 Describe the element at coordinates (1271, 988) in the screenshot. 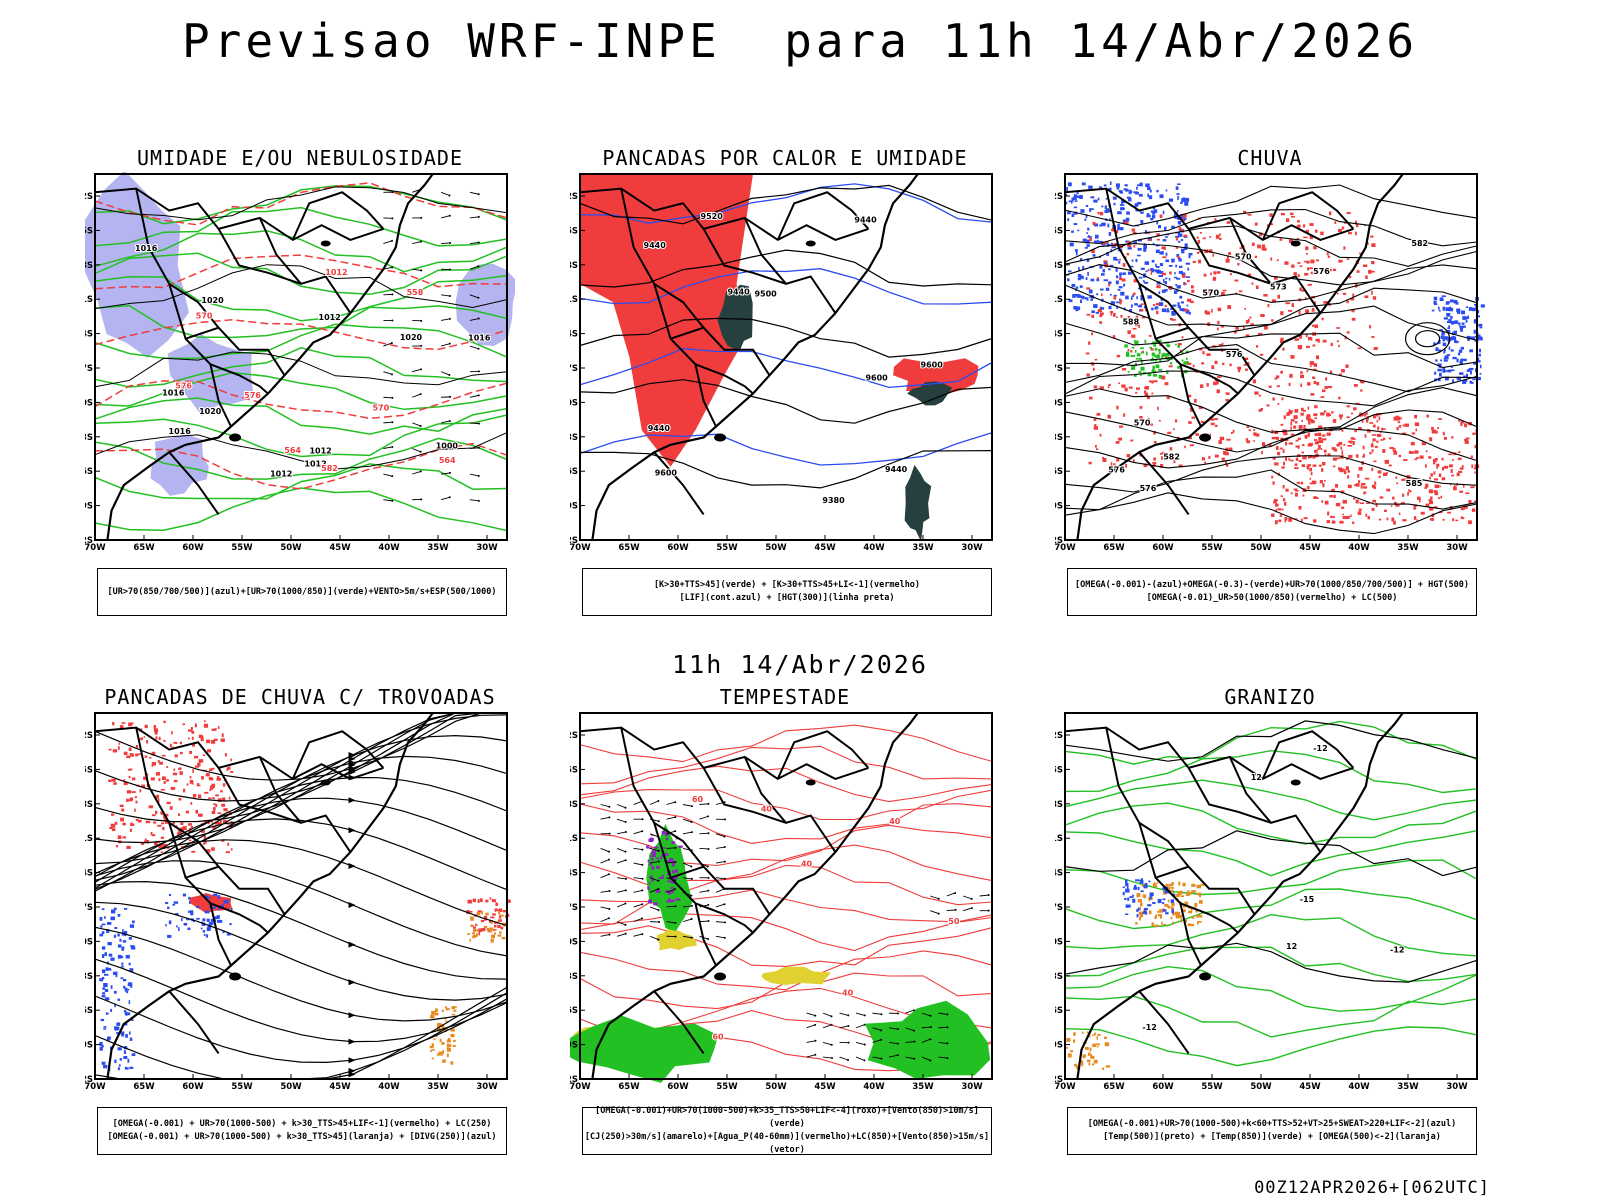

I see `temp850-contour` at that location.